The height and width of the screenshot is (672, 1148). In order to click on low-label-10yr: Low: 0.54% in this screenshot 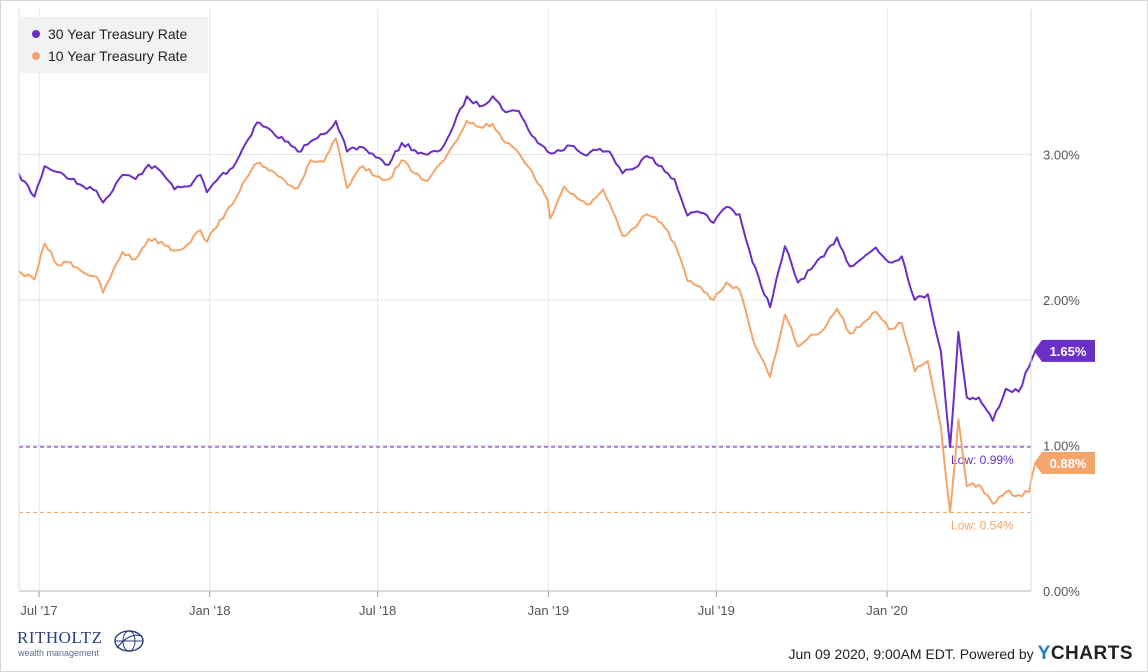, I will do `click(982, 525)`.